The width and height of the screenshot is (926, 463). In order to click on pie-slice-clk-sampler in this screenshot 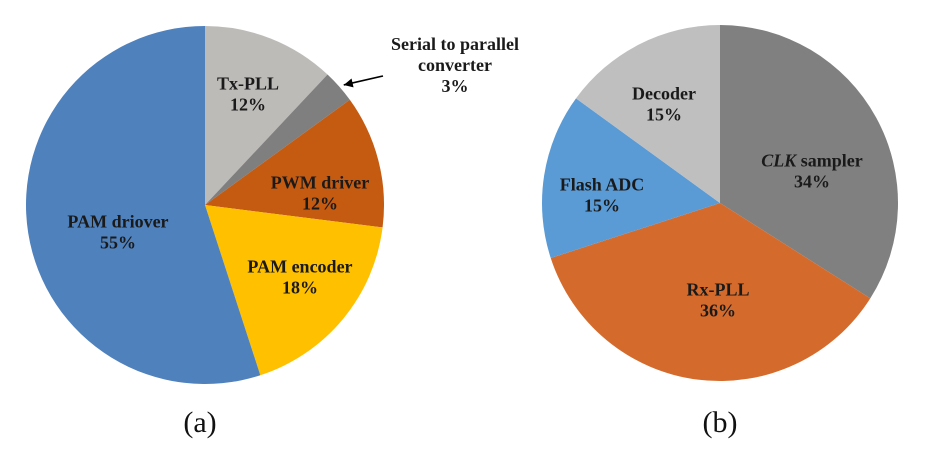, I will do `click(809, 162)`.